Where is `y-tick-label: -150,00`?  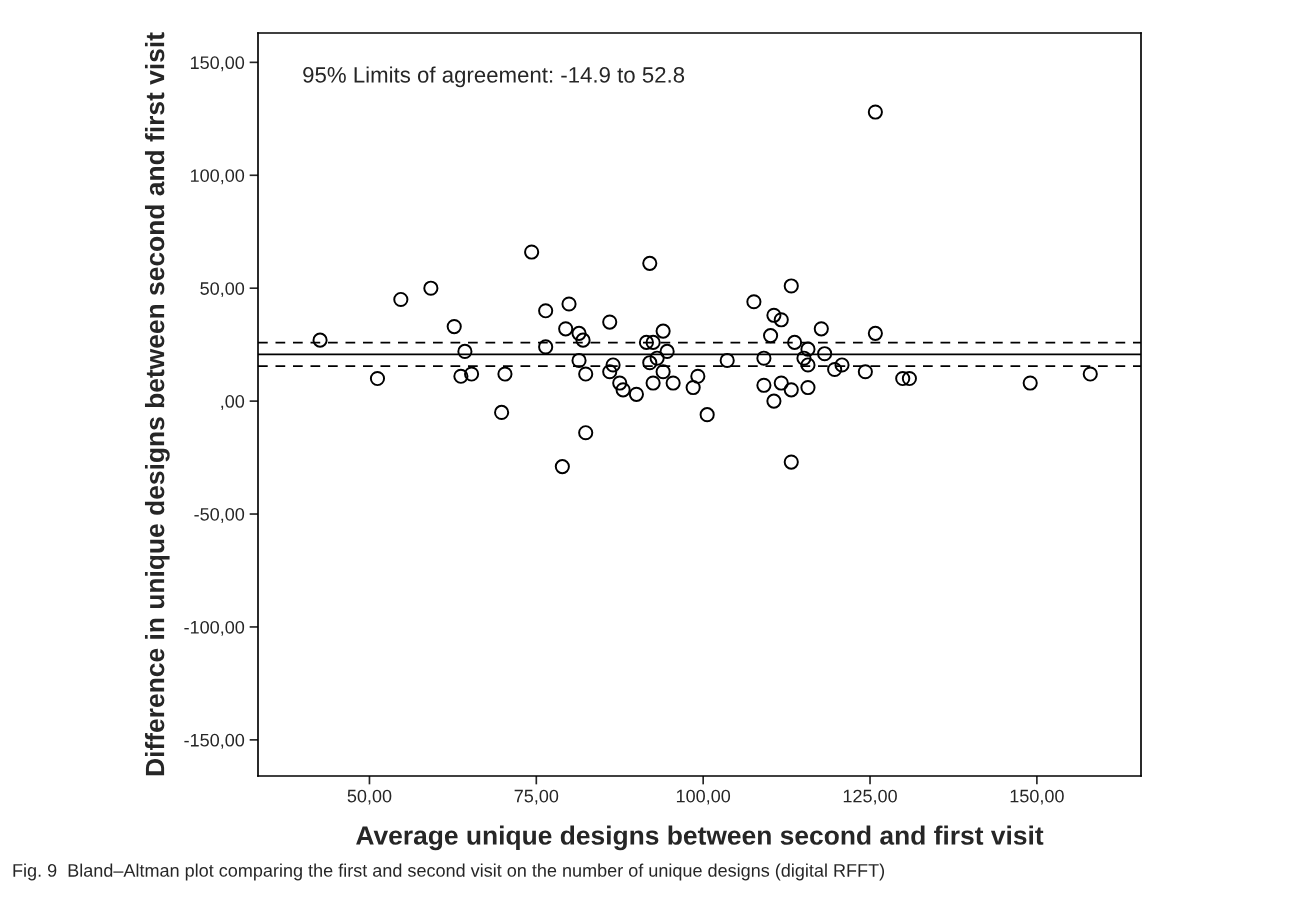 y-tick-label: -150,00 is located at coordinates (214, 741).